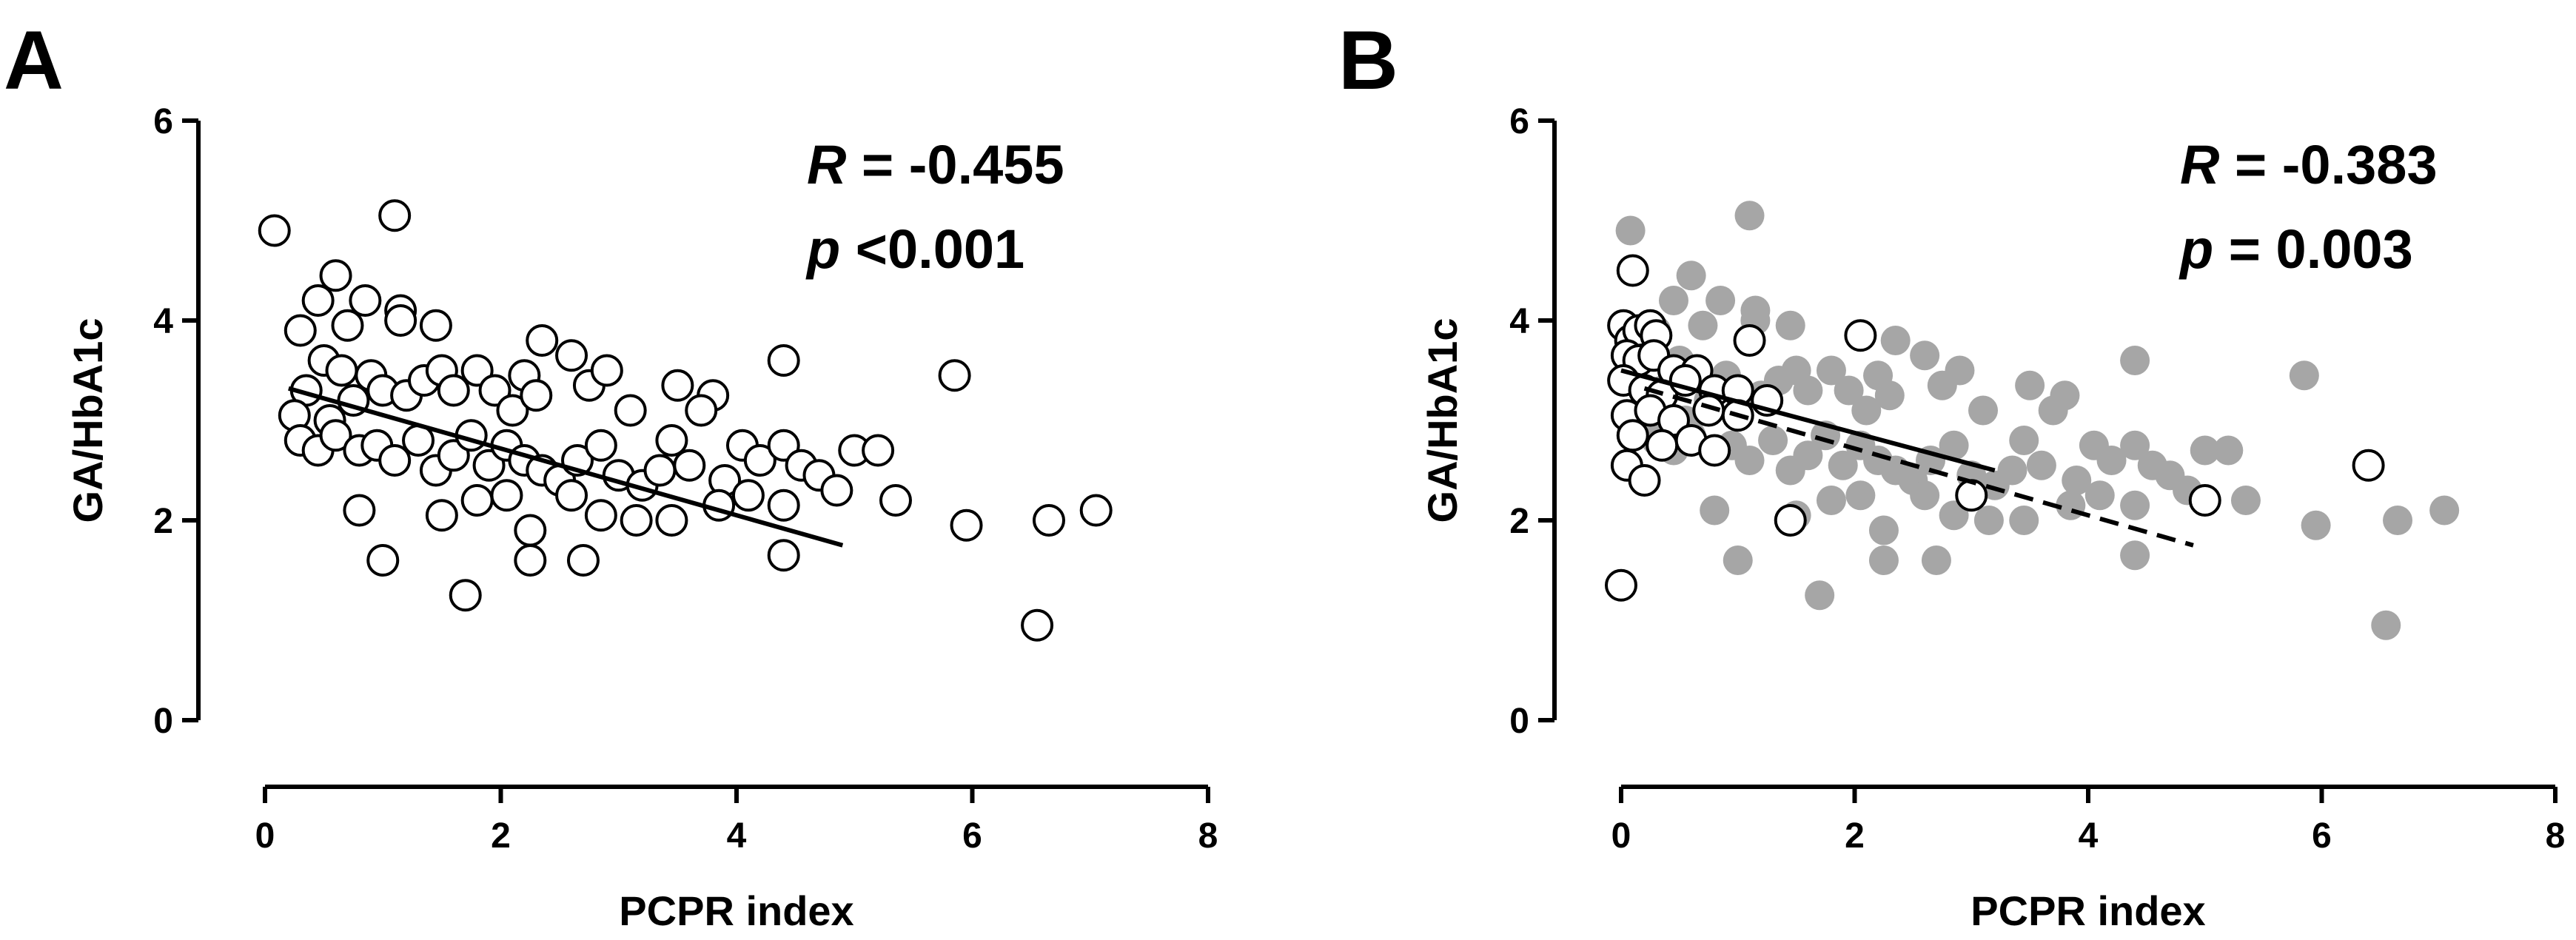 Image resolution: width=2576 pixels, height=940 pixels. I want to click on p-value: <0.001, so click(932, 249).